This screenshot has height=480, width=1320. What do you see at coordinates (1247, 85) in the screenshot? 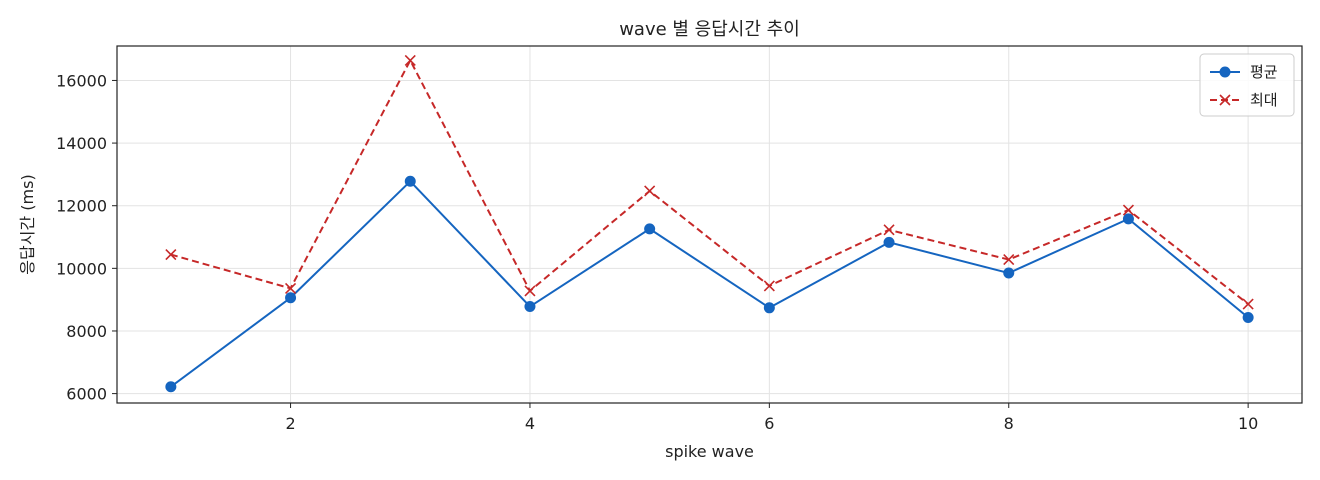
I see `legend-box` at bounding box center [1247, 85].